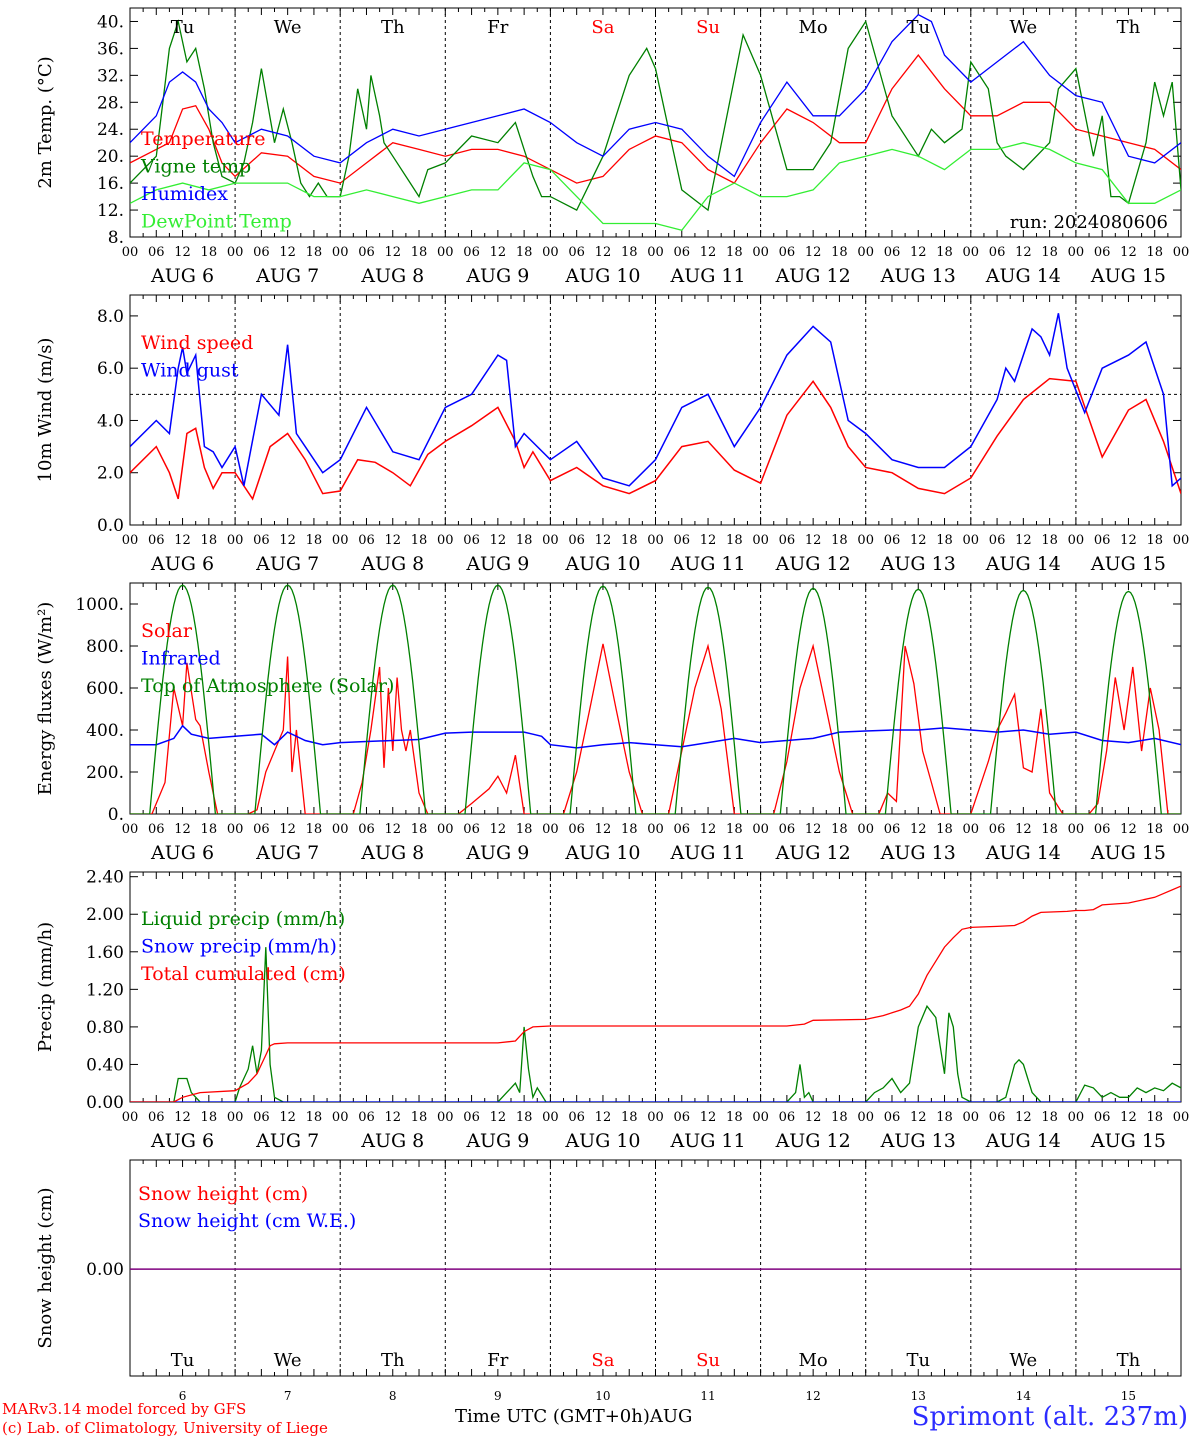 This screenshot has width=1194, height=1440. I want to click on y-tick-label: 40., so click(110, 22).